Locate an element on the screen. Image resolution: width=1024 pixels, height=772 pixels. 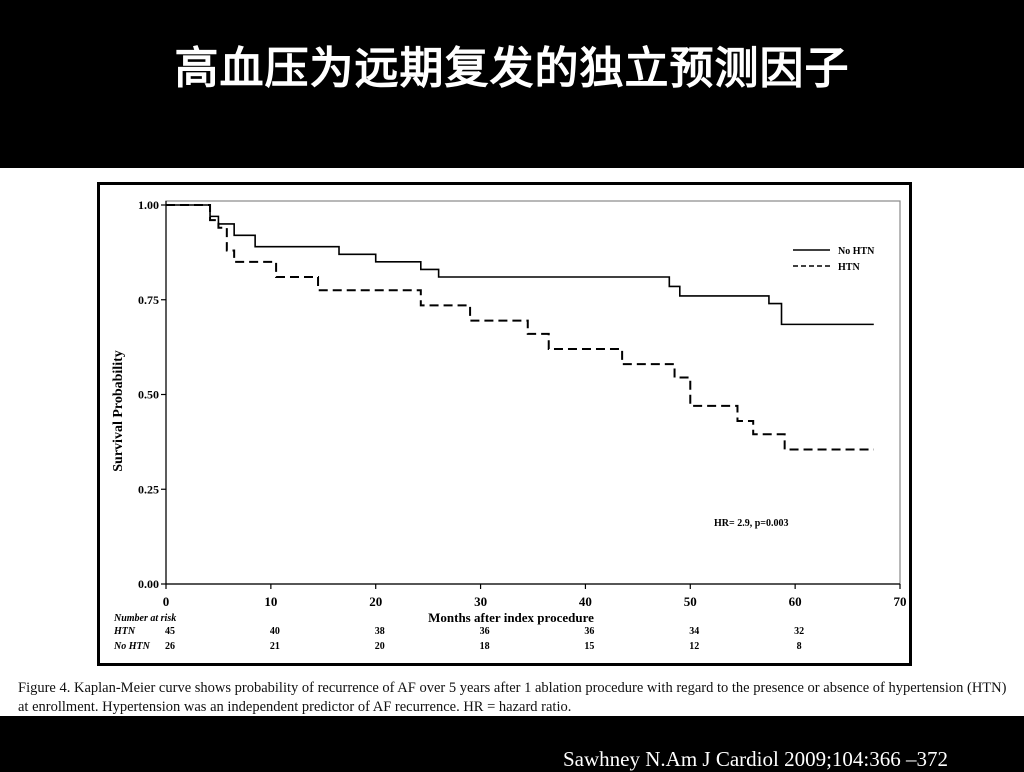
risk-cell: 21 is located at coordinates (275, 646).